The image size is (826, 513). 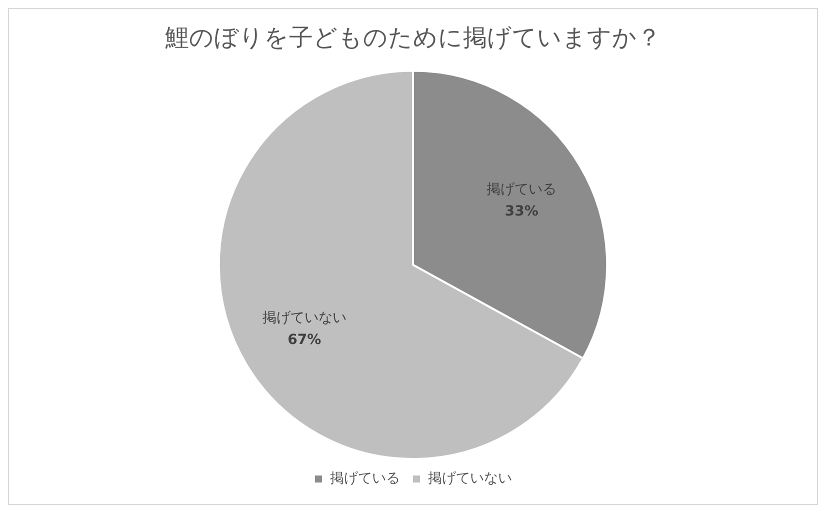 What do you see at coordinates (521, 189) in the screenshot?
I see `slice-label: 掲げている` at bounding box center [521, 189].